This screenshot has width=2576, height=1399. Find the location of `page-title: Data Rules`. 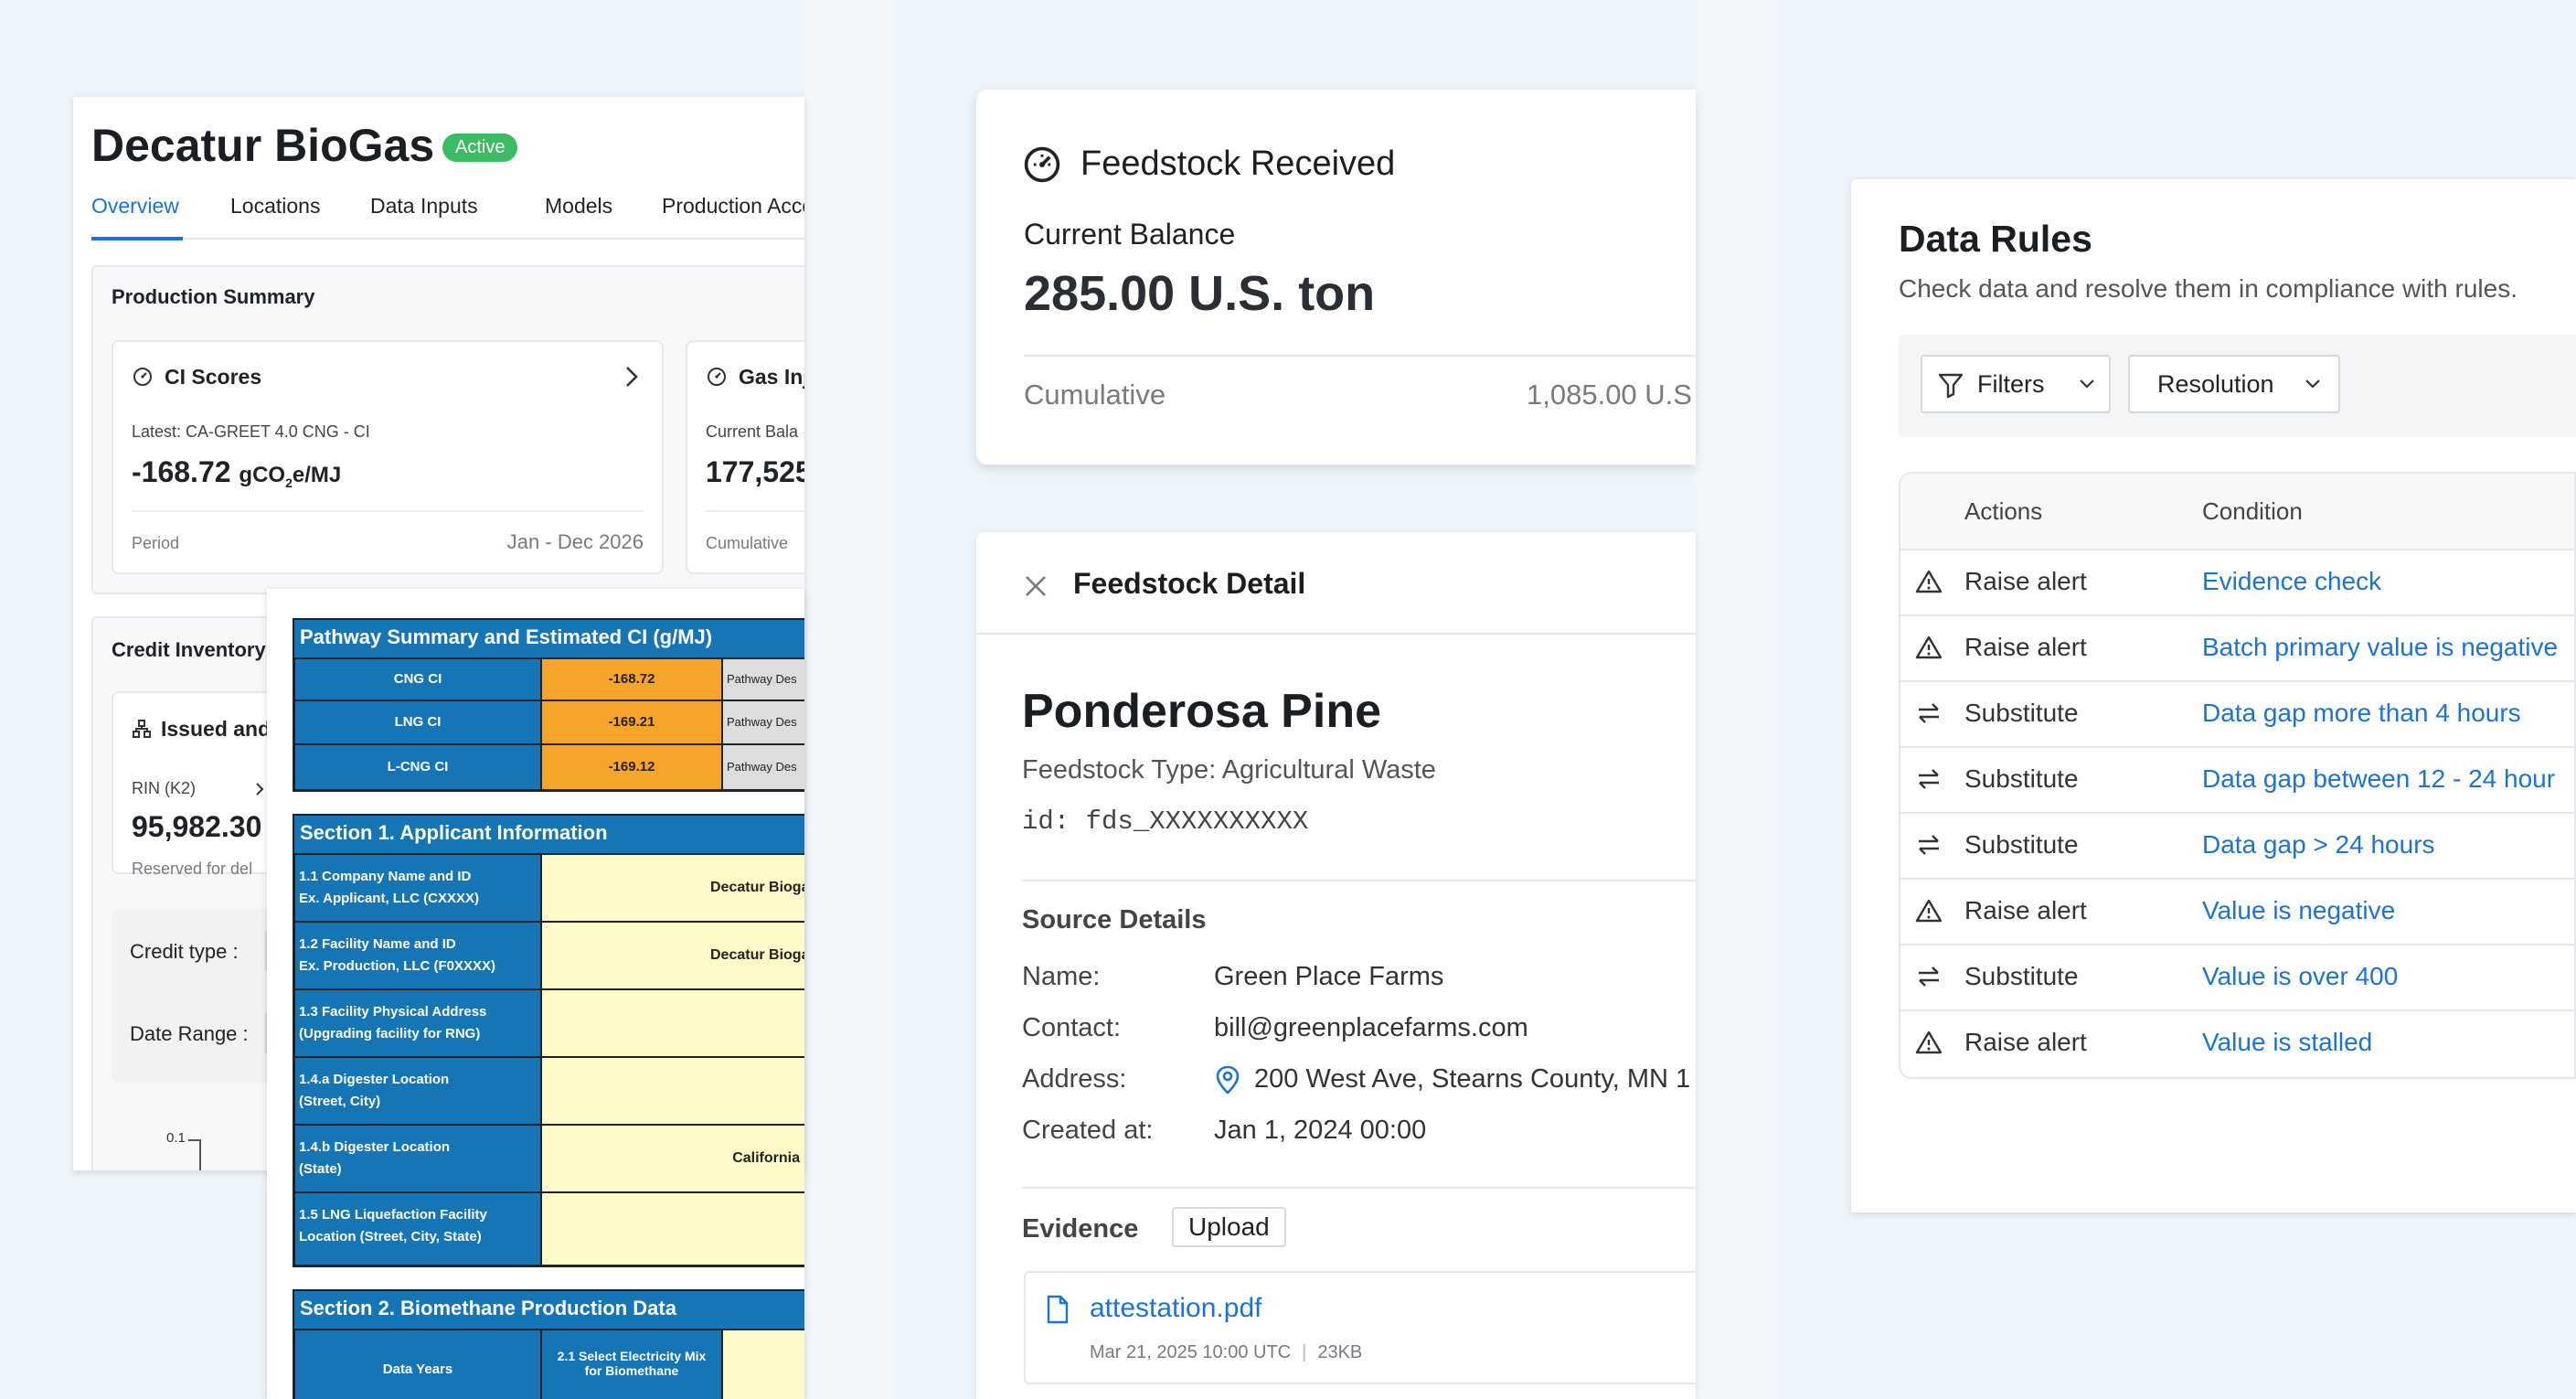

page-title: Data Rules is located at coordinates (1995, 239).